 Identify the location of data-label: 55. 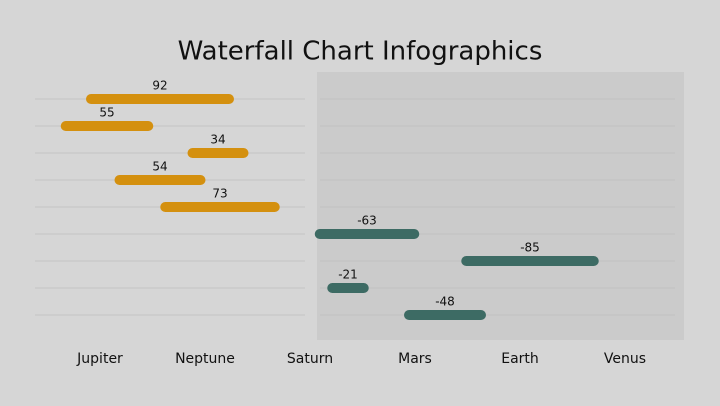
(106, 113).